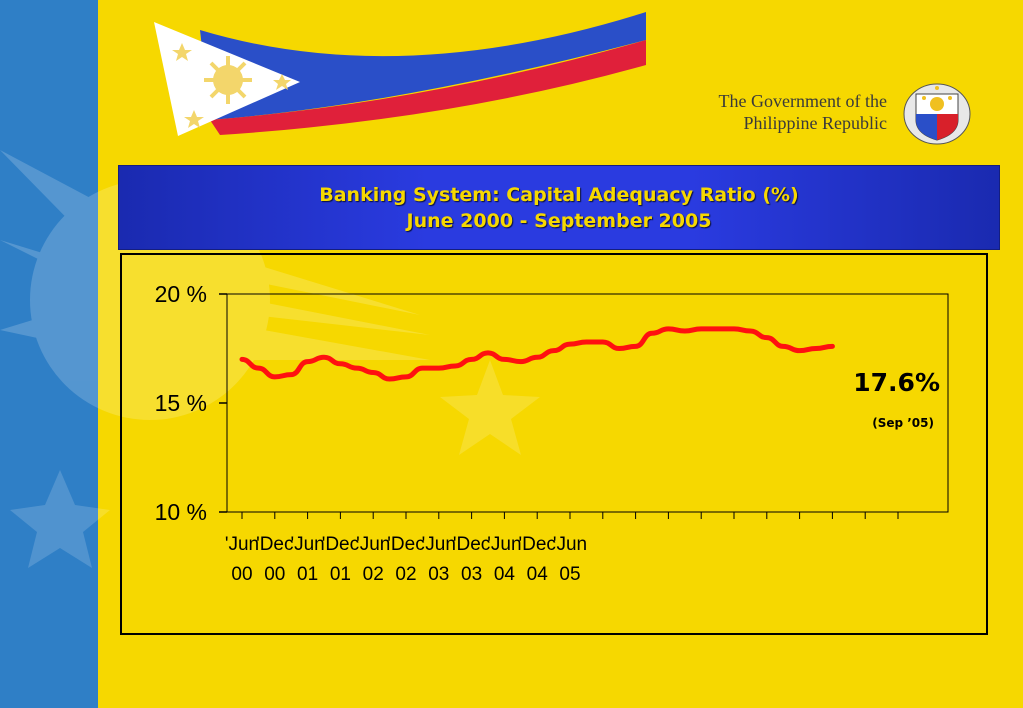  What do you see at coordinates (49, 354) in the screenshot?
I see `left-color-band` at bounding box center [49, 354].